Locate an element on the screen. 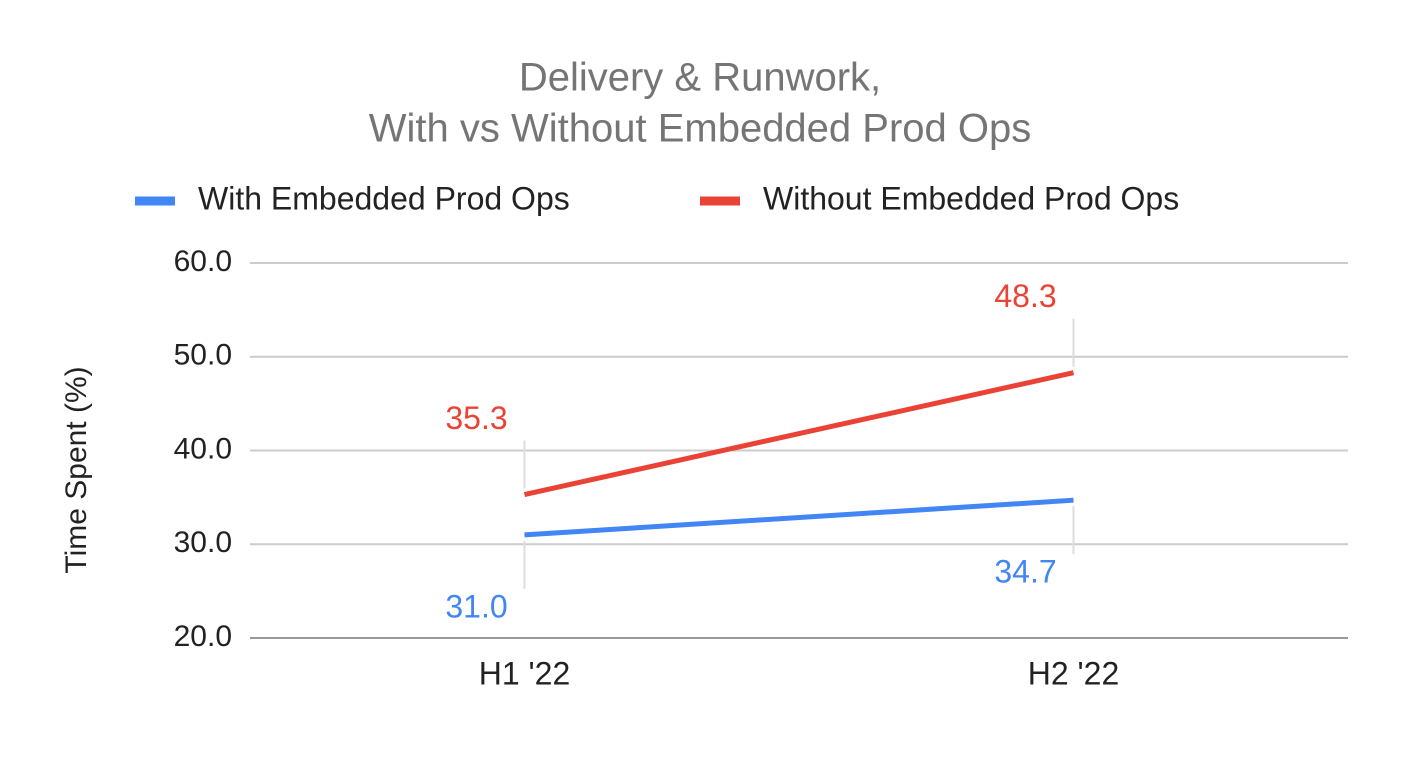  legend-label: With Embedded Prod Ops is located at coordinates (384, 198).